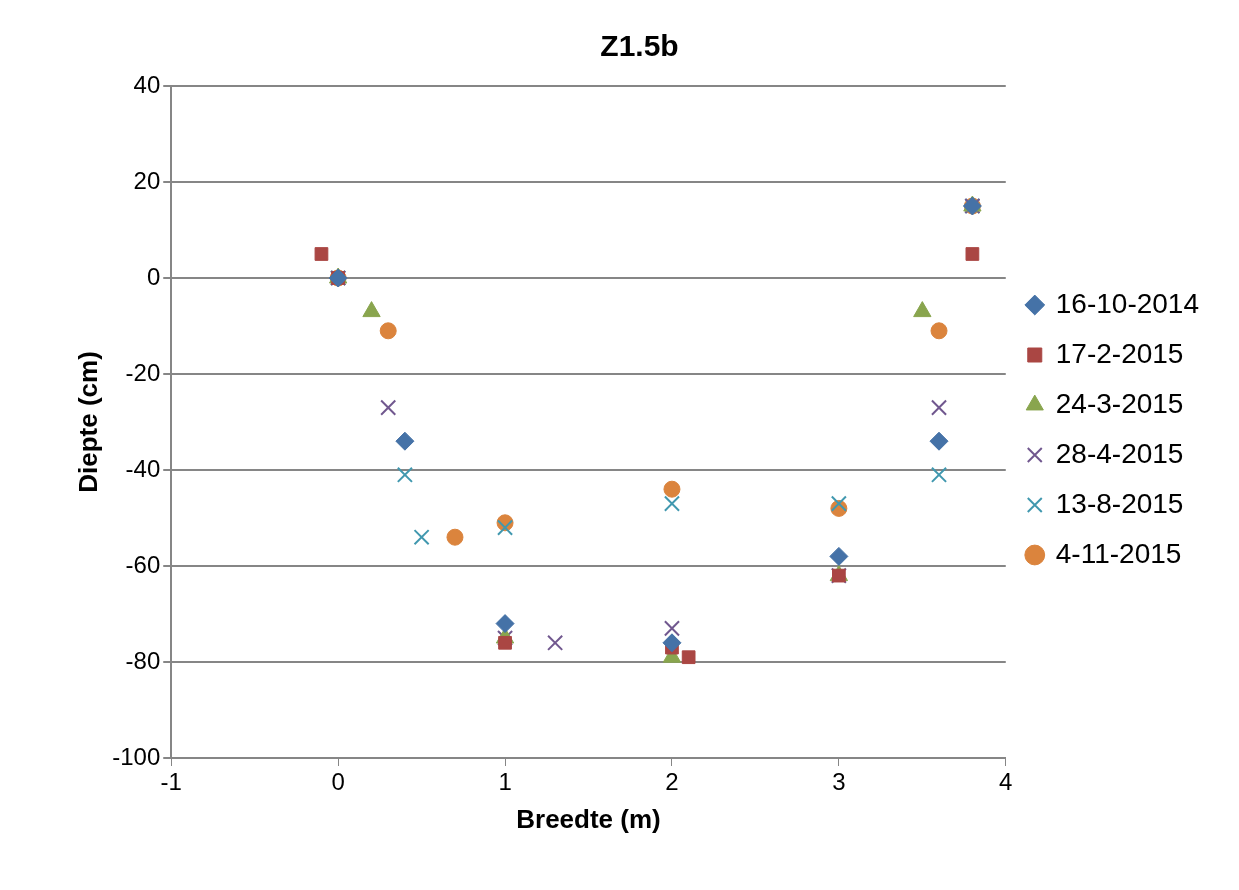 The width and height of the screenshot is (1239, 890). Describe the element at coordinates (87, 422) in the screenshot. I see `y-axis-title: Diepte (cm)` at that location.